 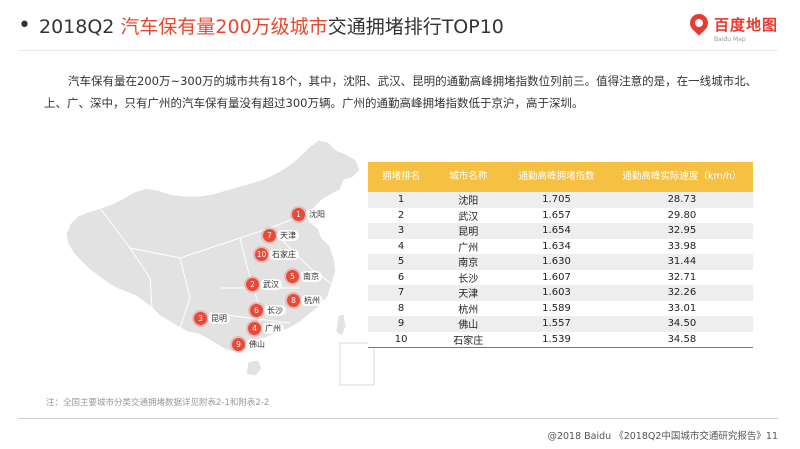 What do you see at coordinates (401, 262) in the screenshot?
I see `cell-rank: 5` at bounding box center [401, 262].